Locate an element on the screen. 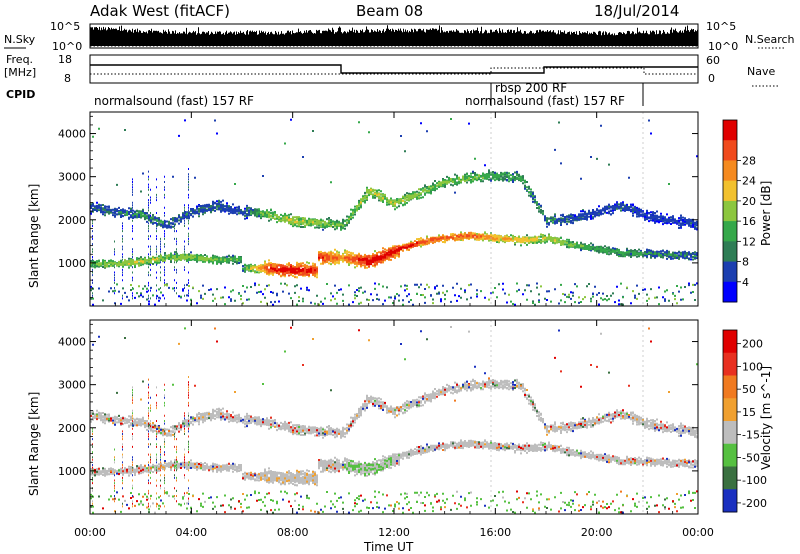 Image resolution: width=800 pixels, height=554 pixels. power-colorbar-tick-20: 20 is located at coordinates (749, 201).